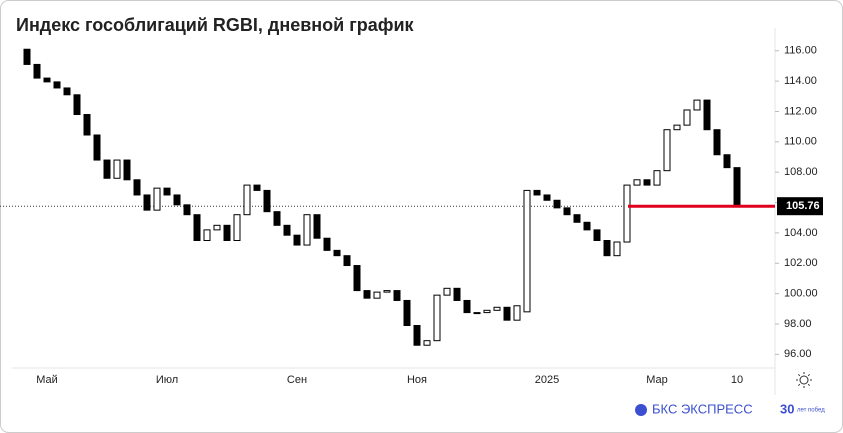 Image resolution: width=843 pixels, height=433 pixels. Describe the element at coordinates (798, 354) in the screenshot. I see `y-tick-label: 96.00` at that location.